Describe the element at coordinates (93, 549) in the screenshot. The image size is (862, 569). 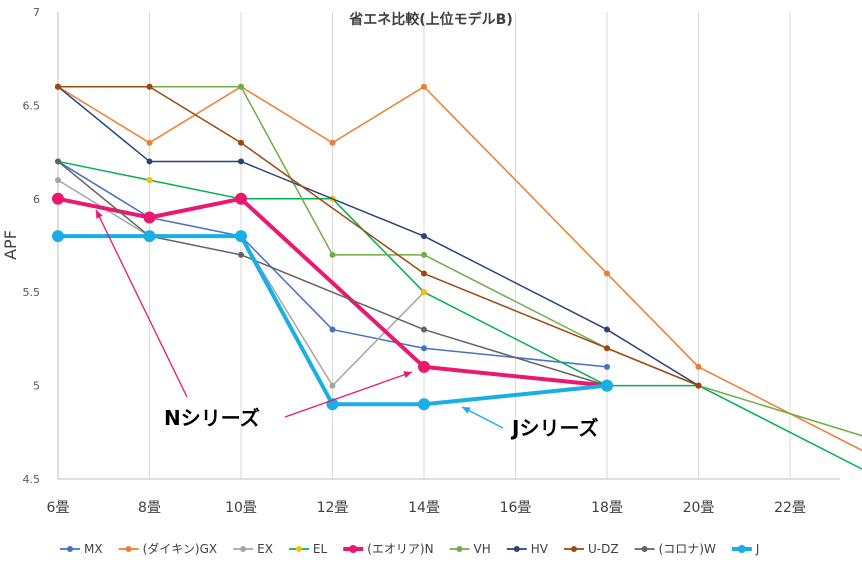
I see `legend-label: MX` at that location.